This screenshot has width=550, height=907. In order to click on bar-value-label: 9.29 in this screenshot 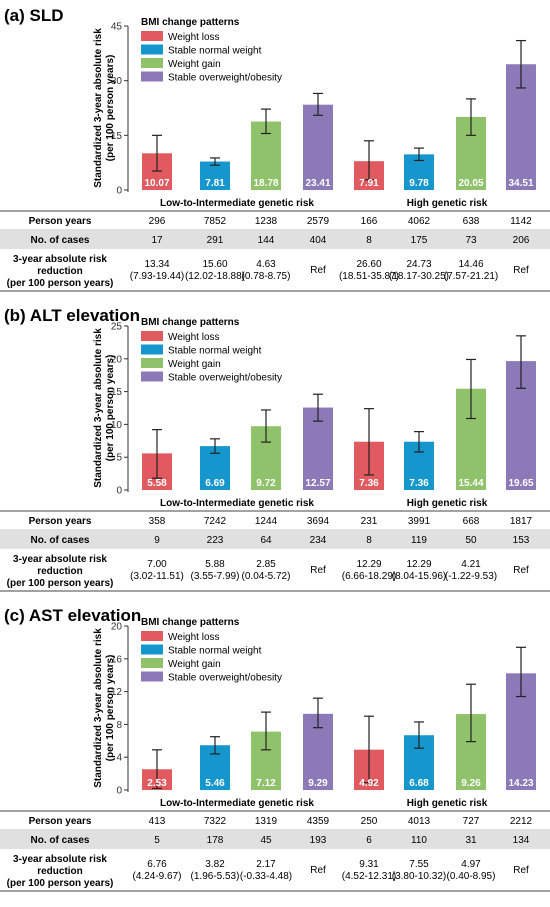, I will do `click(318, 783)`.